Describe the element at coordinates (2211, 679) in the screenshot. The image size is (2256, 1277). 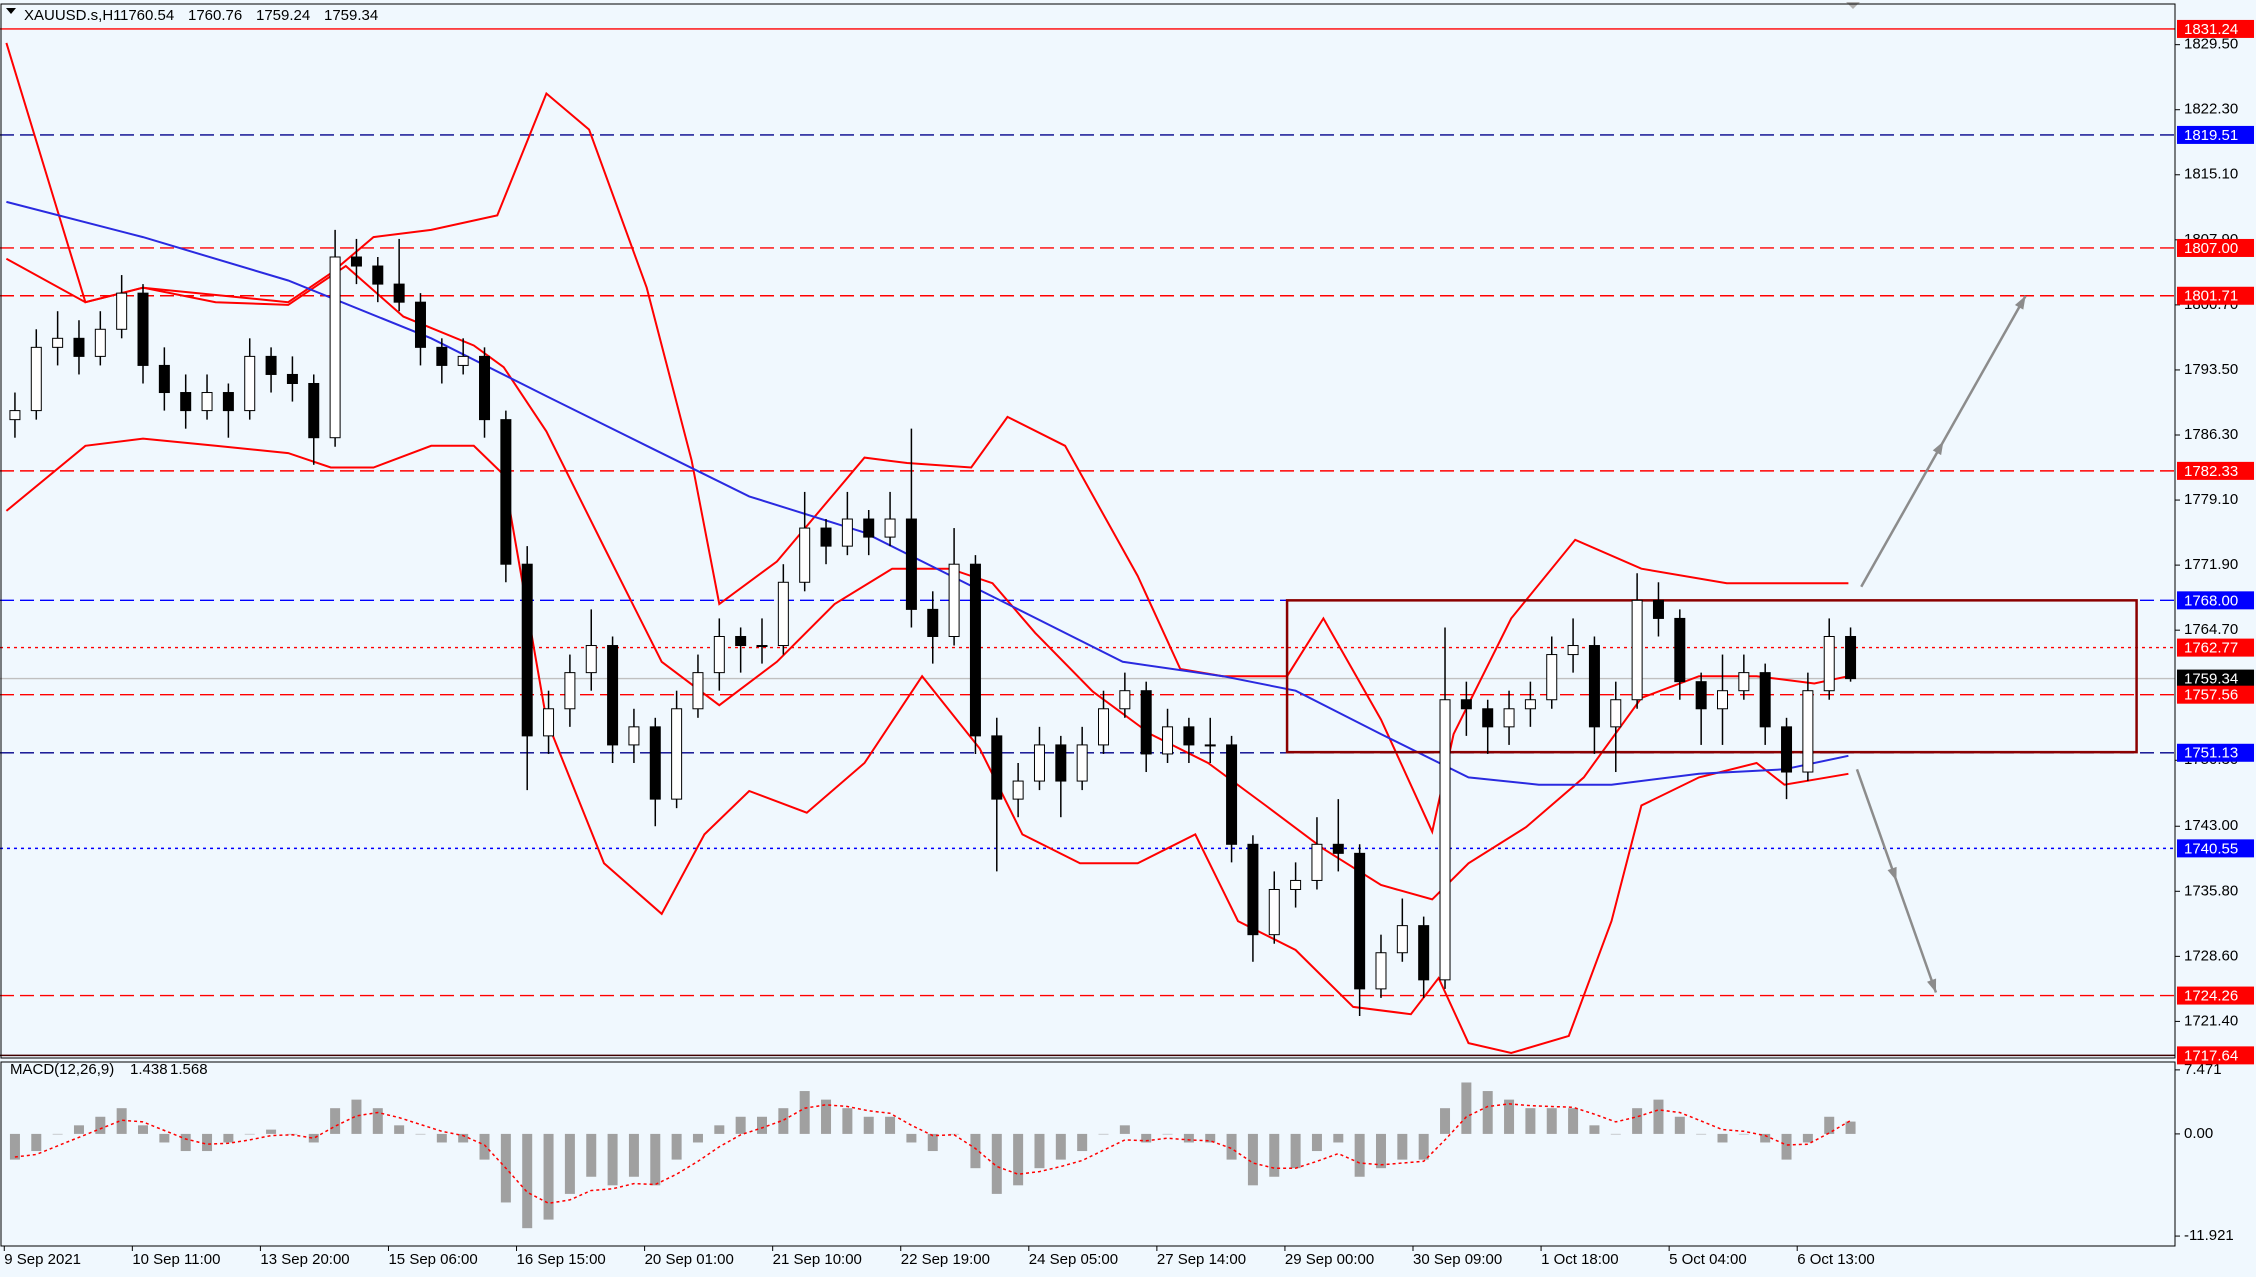
I see `level-label: 1759.34` at that location.